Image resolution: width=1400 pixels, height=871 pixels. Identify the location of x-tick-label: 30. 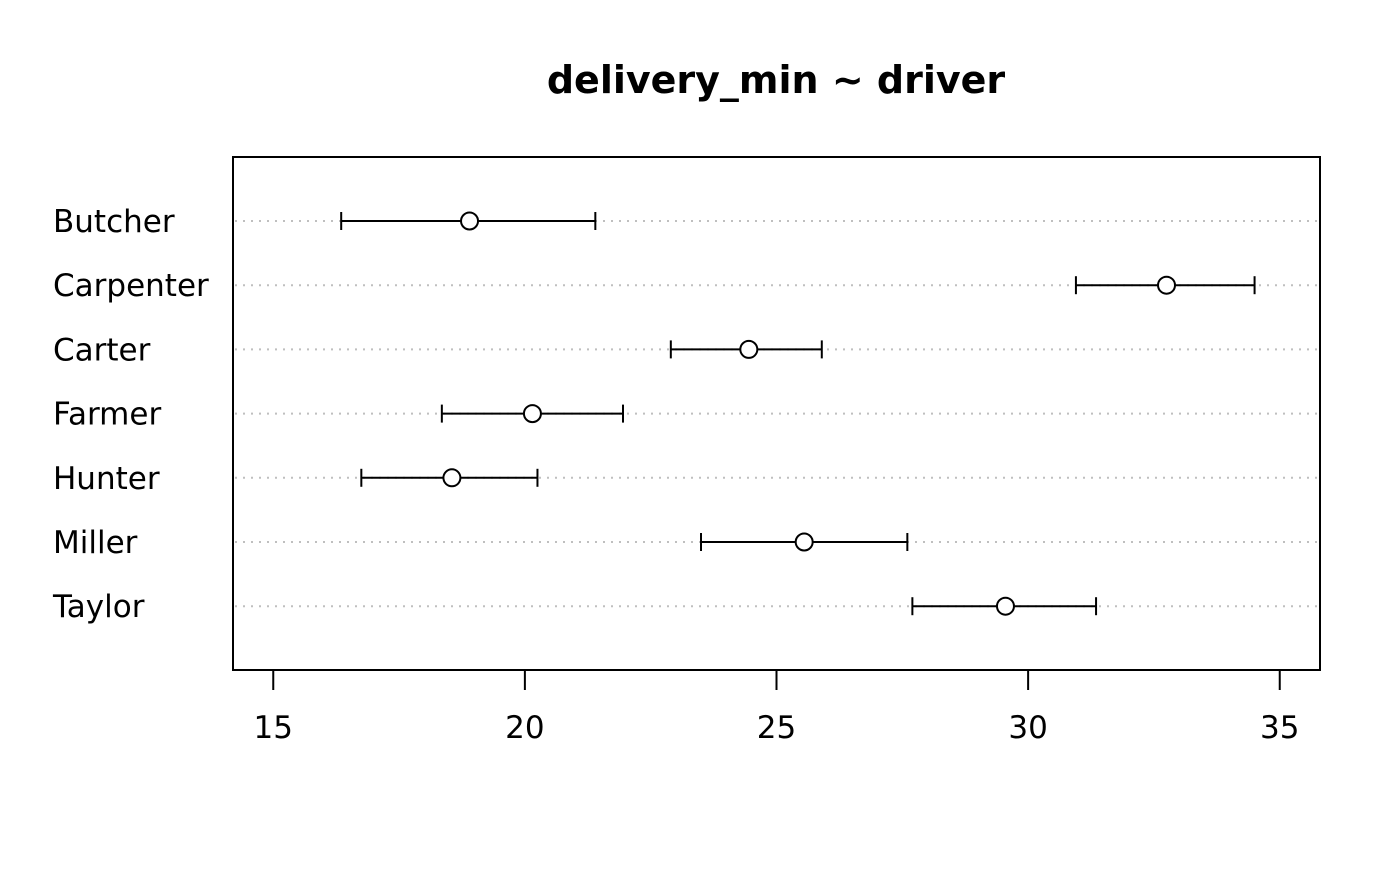
(1027, 728).